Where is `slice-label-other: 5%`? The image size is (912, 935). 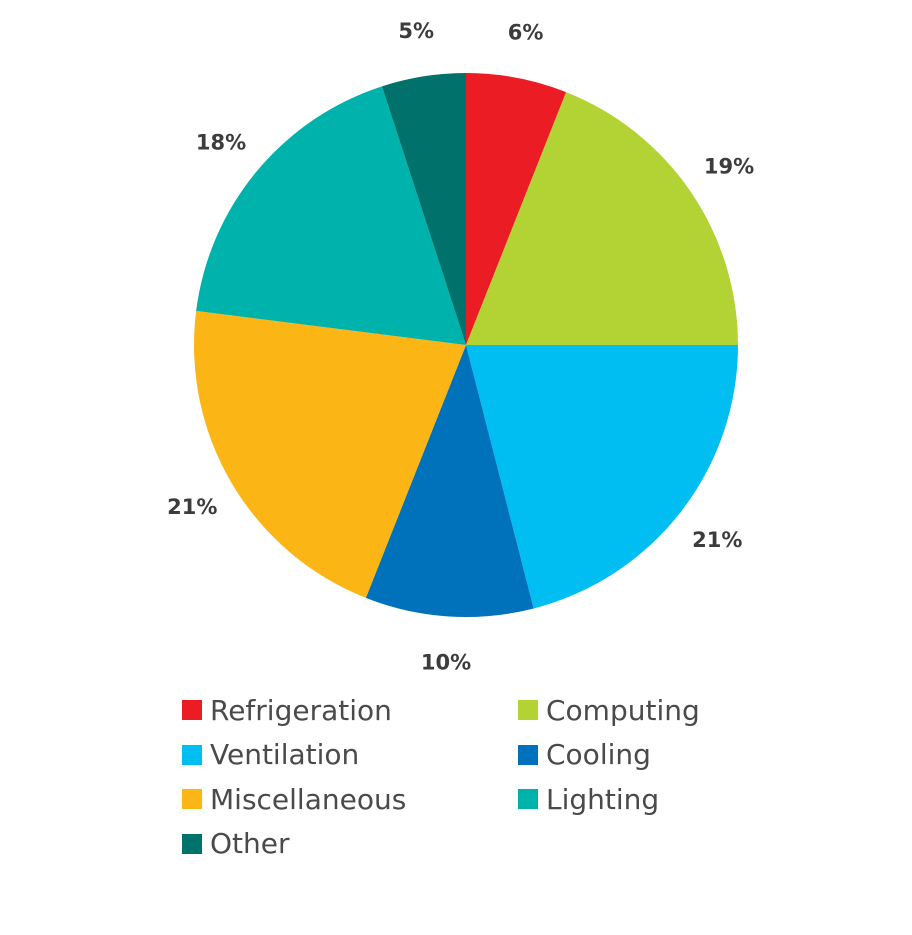
slice-label-other: 5% is located at coordinates (416, 31).